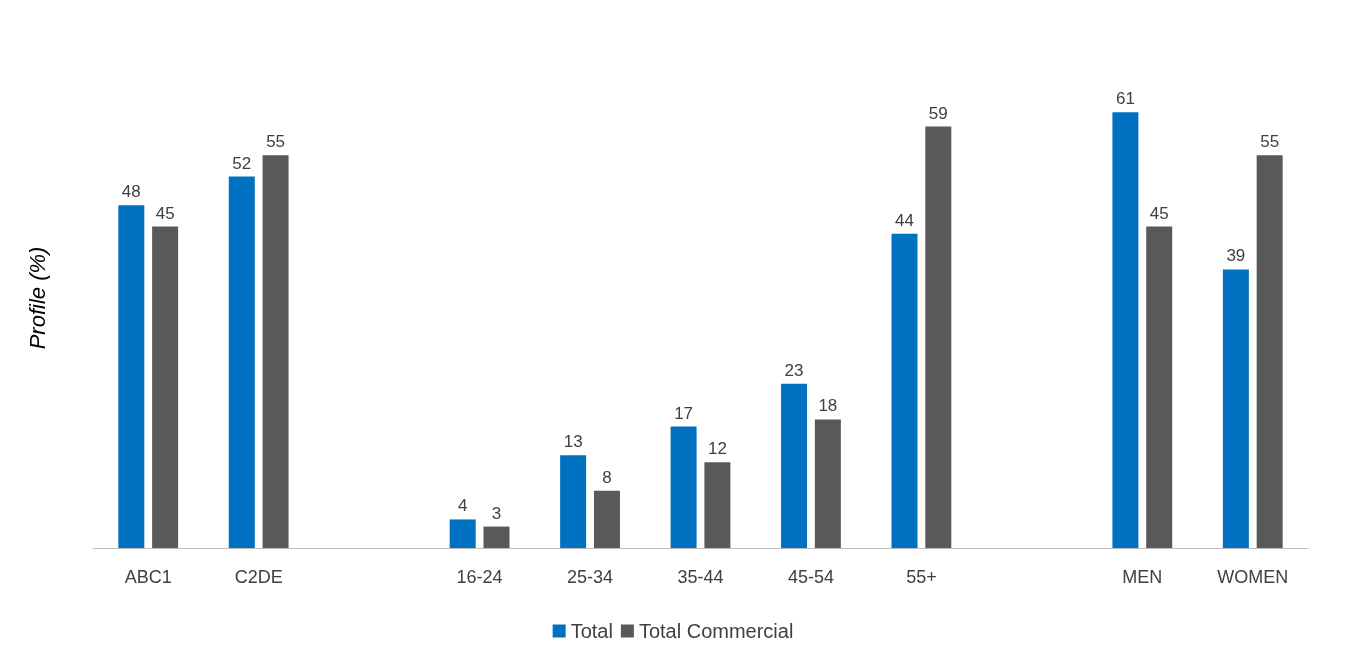  I want to click on x-tick-label: C2DE, so click(258, 577).